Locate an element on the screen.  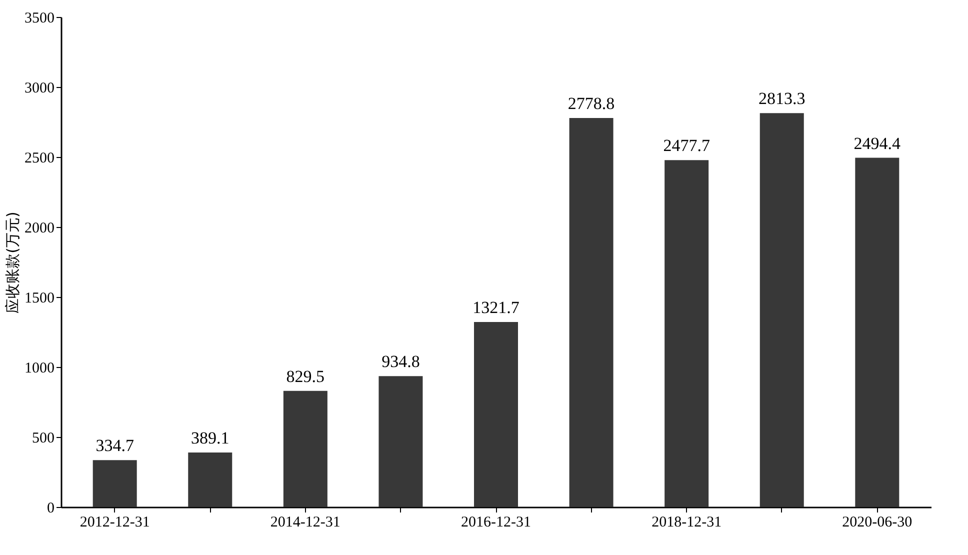
y-axis-title: 应收账款(万元) is located at coordinates (13, 263).